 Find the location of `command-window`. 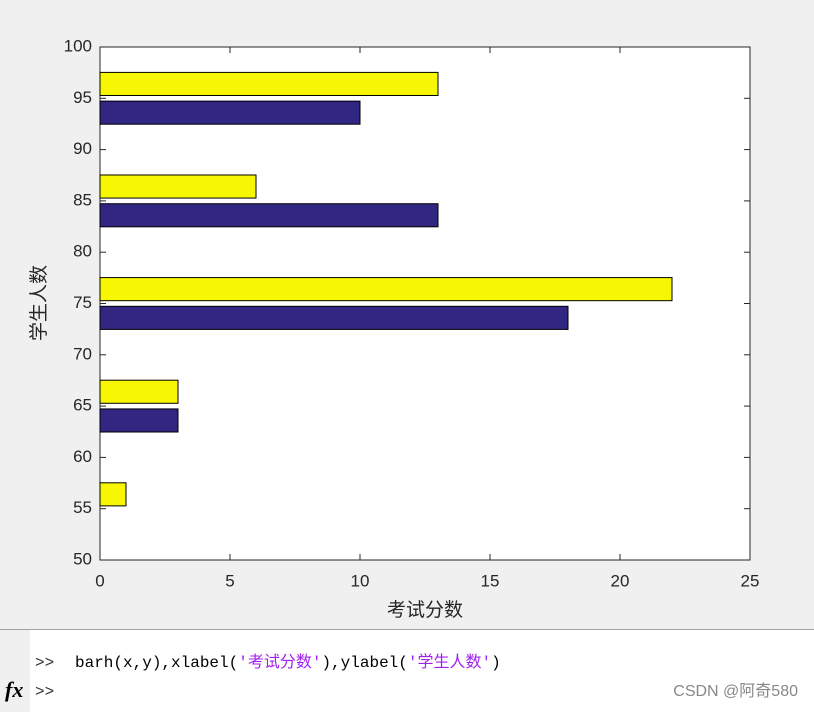

command-window is located at coordinates (407, 670).